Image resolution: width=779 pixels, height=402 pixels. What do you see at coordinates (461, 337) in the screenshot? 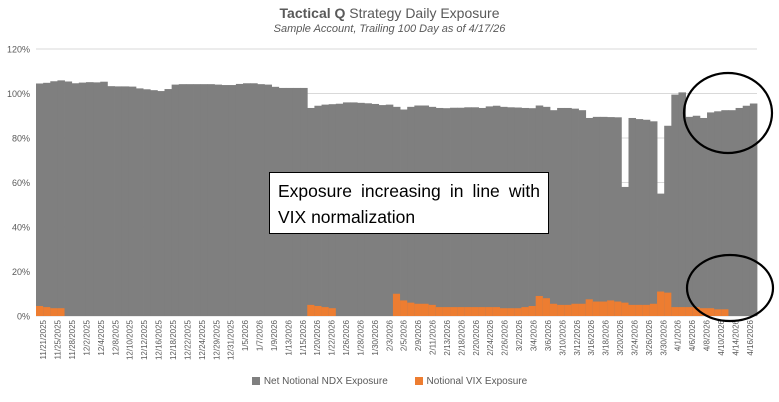
I see `x-tick-label: 2/18/2026` at bounding box center [461, 337].